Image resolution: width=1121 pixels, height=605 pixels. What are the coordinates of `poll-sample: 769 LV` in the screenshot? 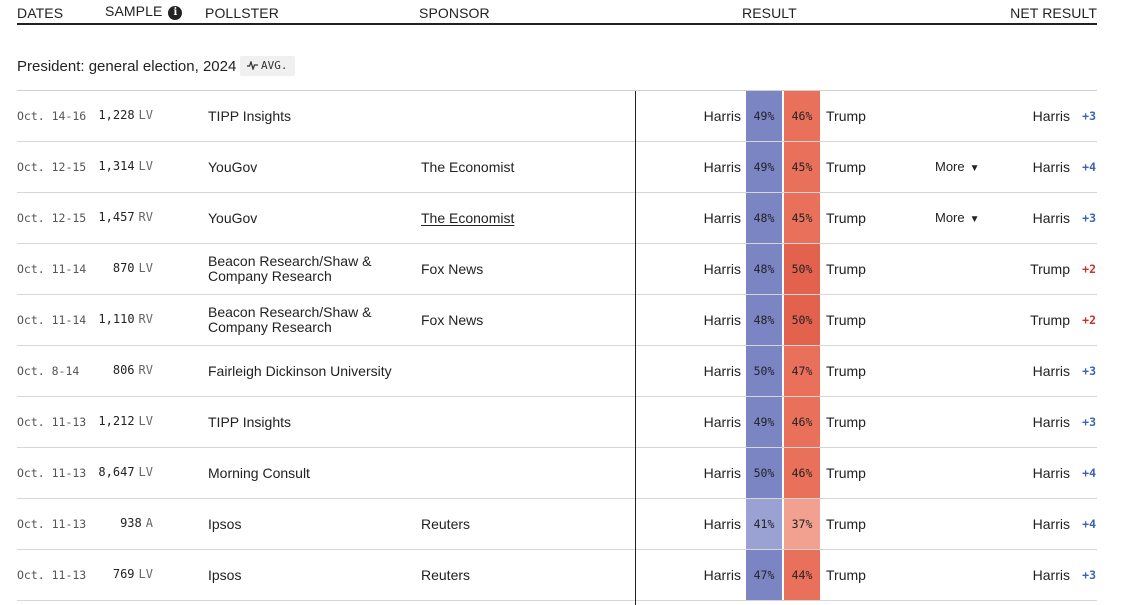 It's located at (133, 574).